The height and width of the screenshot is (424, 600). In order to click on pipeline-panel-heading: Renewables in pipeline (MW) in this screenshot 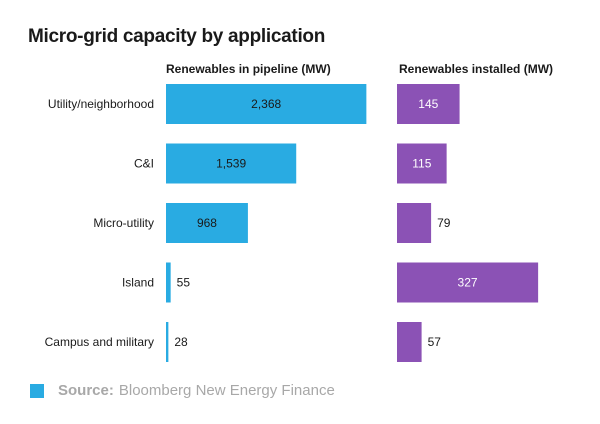, I will do `click(248, 69)`.